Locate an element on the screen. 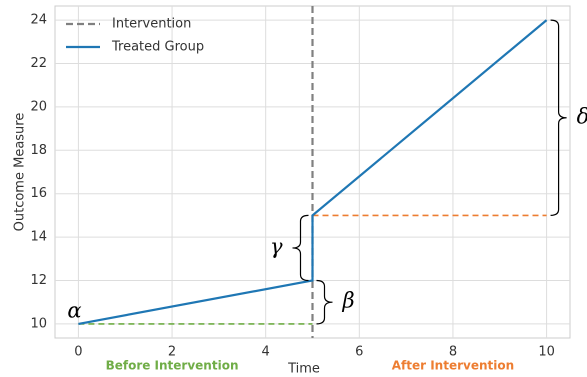 This screenshot has height=377, width=587. annotation: γ is located at coordinates (276, 246).